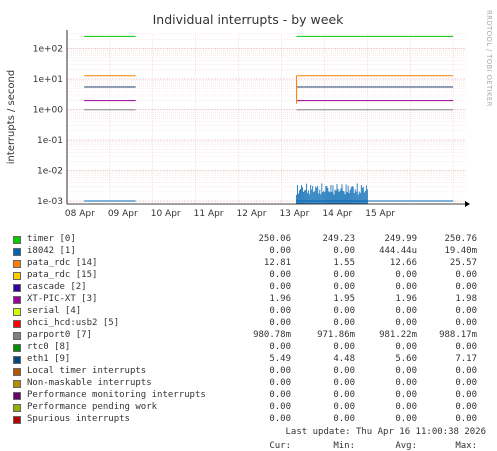 The height and width of the screenshot is (451, 497). What do you see at coordinates (248, 360) in the screenshot?
I see `legend-row: eth1 [9] 5.49 4.48 5.60 7.17` at bounding box center [248, 360].